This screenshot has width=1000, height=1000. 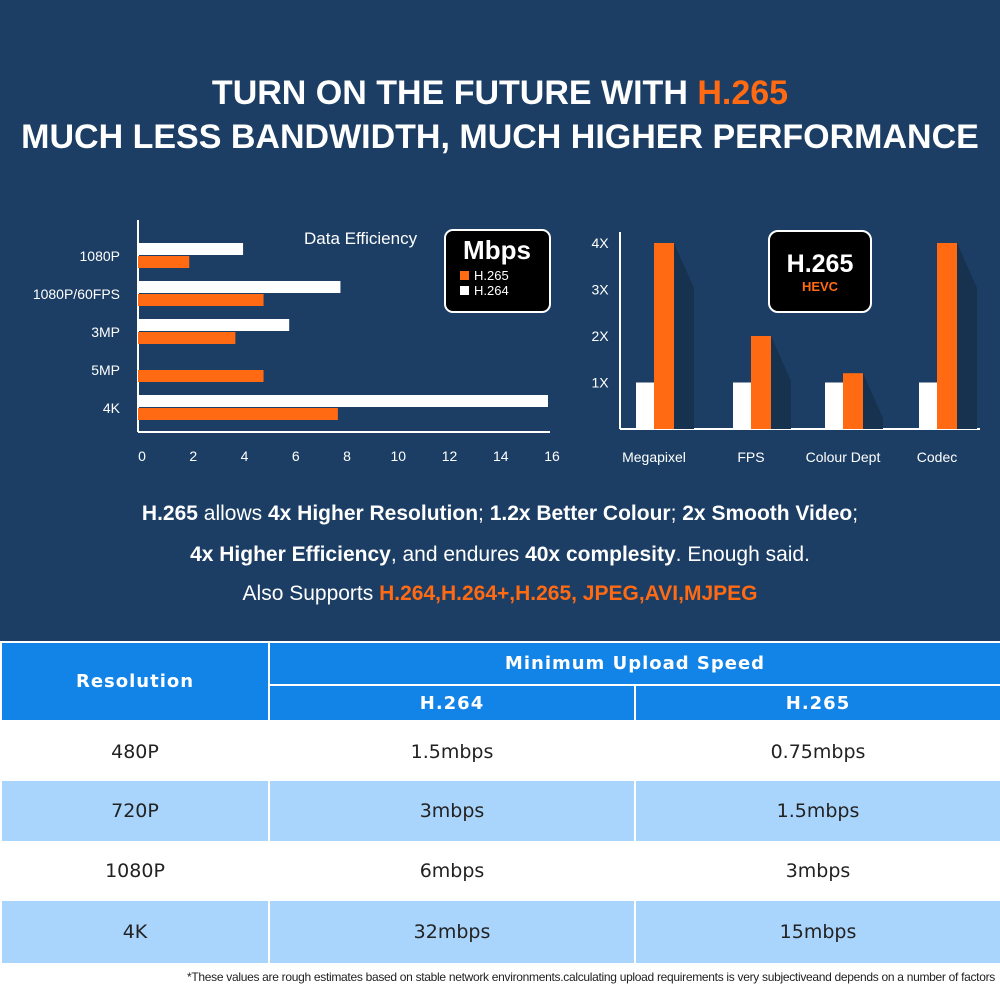 What do you see at coordinates (169, 513) in the screenshot?
I see `summary-highlight: H.265` at bounding box center [169, 513].